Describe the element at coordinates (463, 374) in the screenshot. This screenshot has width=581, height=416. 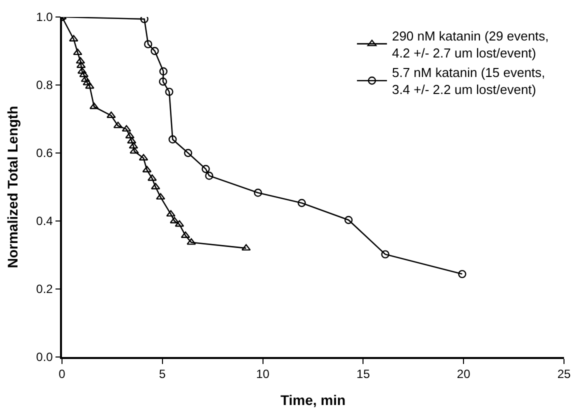
I see `x-tick-label: 20` at that location.